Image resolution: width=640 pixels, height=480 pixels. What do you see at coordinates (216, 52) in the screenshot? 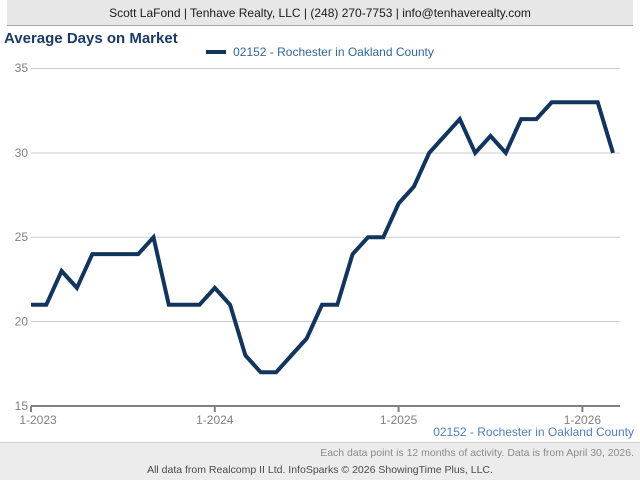
I see `legend-line-icon` at bounding box center [216, 52].